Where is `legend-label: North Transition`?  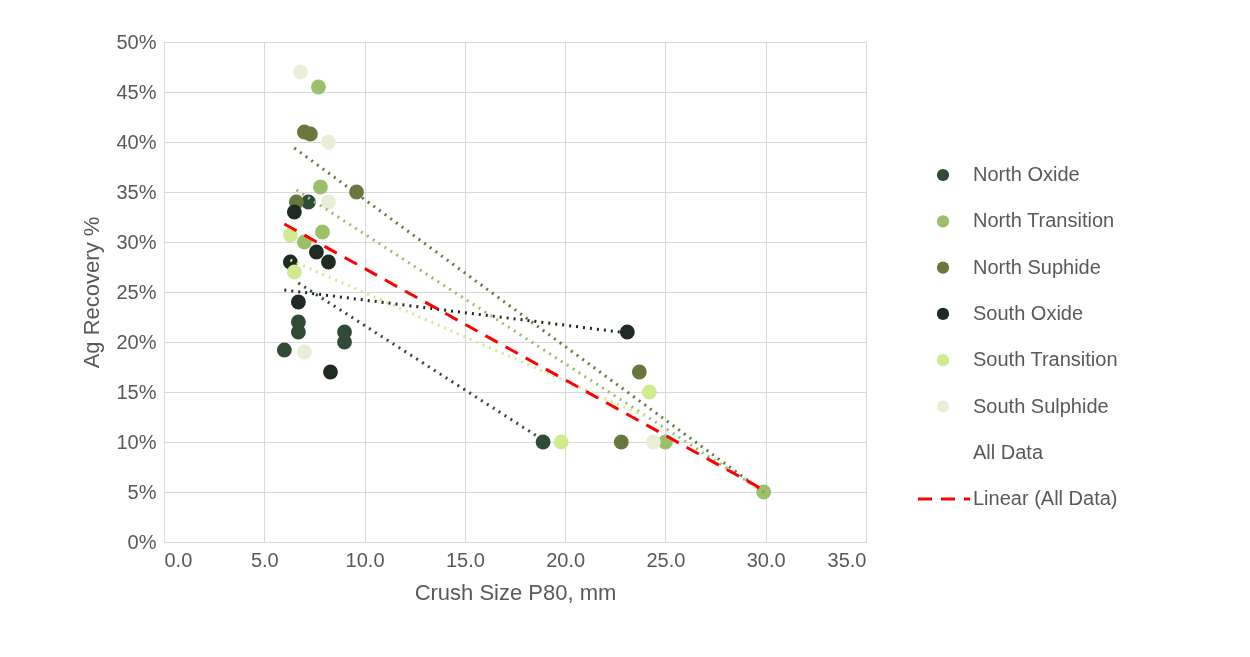 legend-label: North Transition is located at coordinates (1044, 220).